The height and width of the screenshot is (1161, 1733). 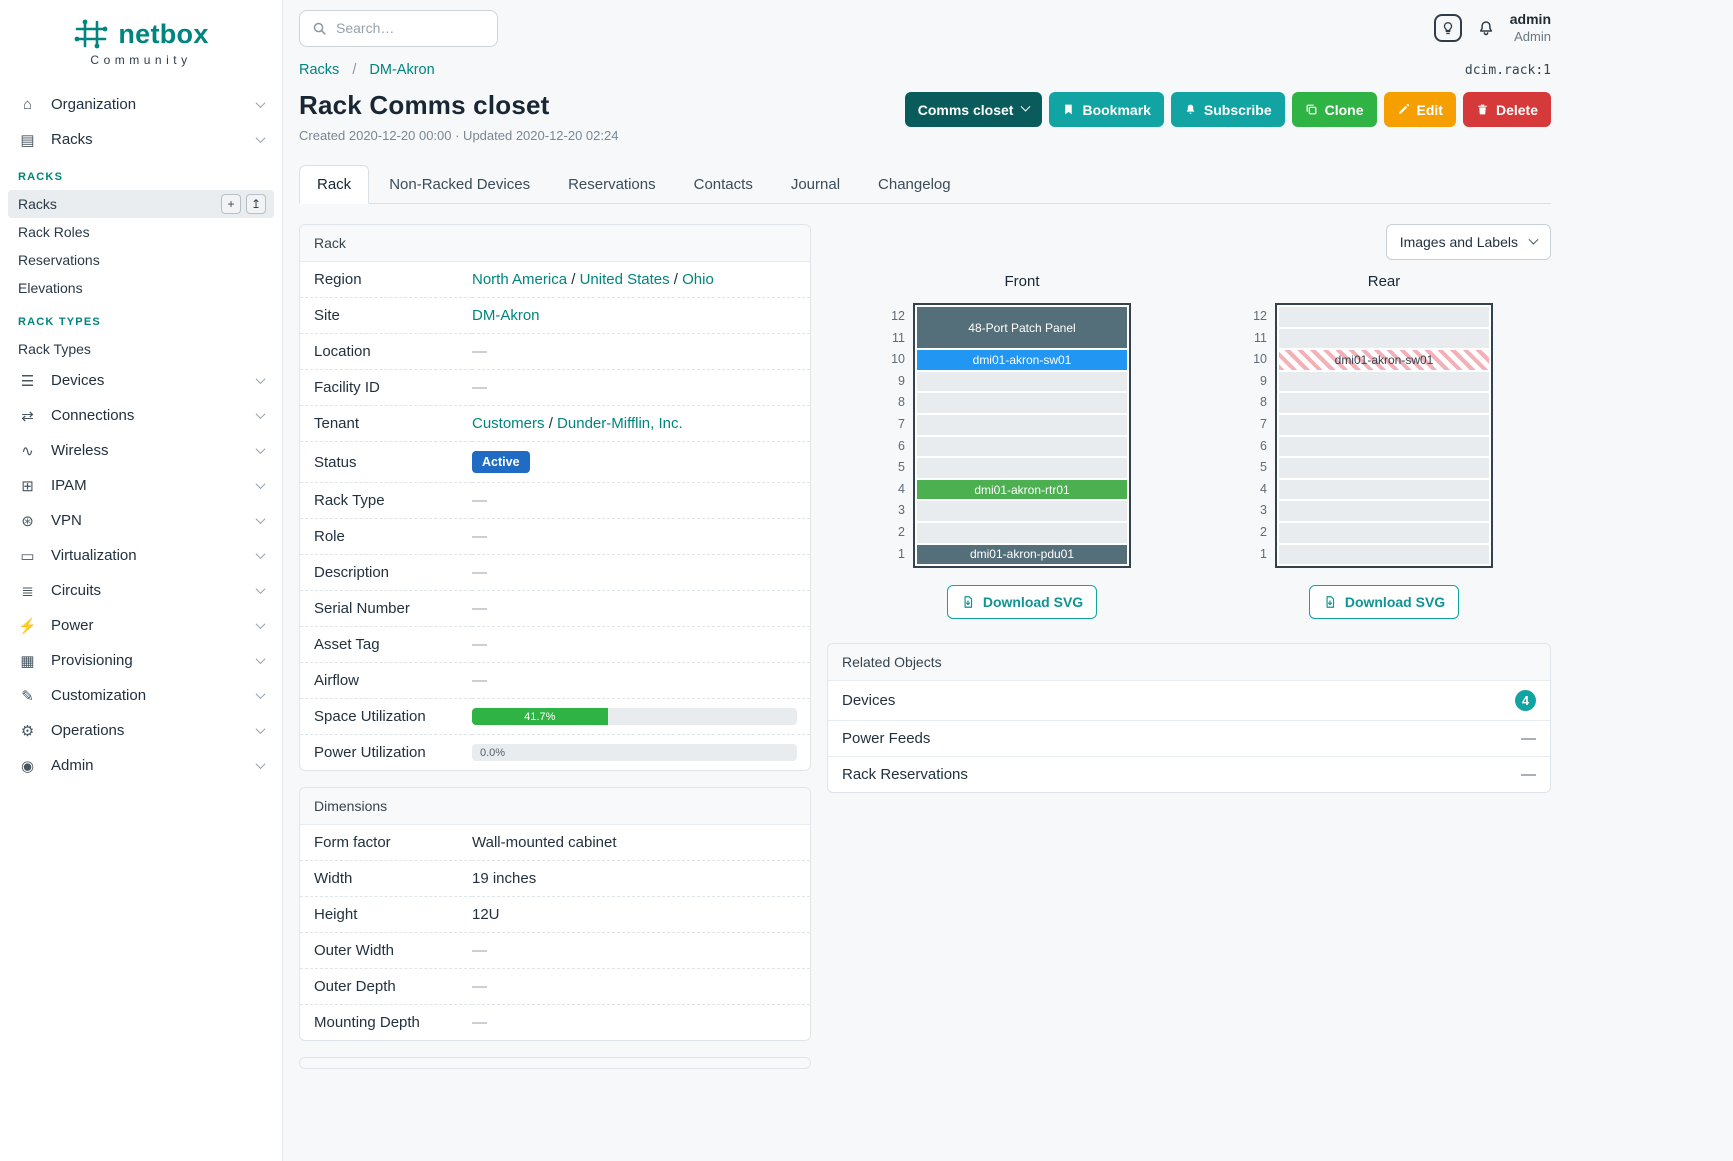 What do you see at coordinates (555, 1022) in the screenshot?
I see `table-row: Mounting Depth —` at bounding box center [555, 1022].